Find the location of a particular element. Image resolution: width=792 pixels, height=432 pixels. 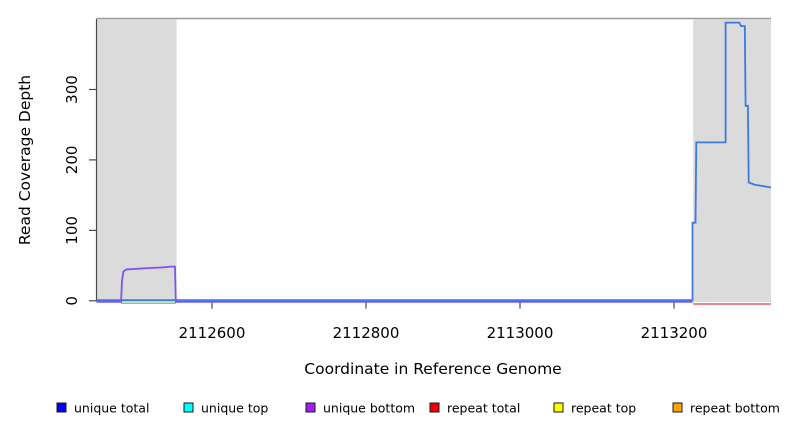

legend-item-repeat-total: repeat total is located at coordinates (474, 408).